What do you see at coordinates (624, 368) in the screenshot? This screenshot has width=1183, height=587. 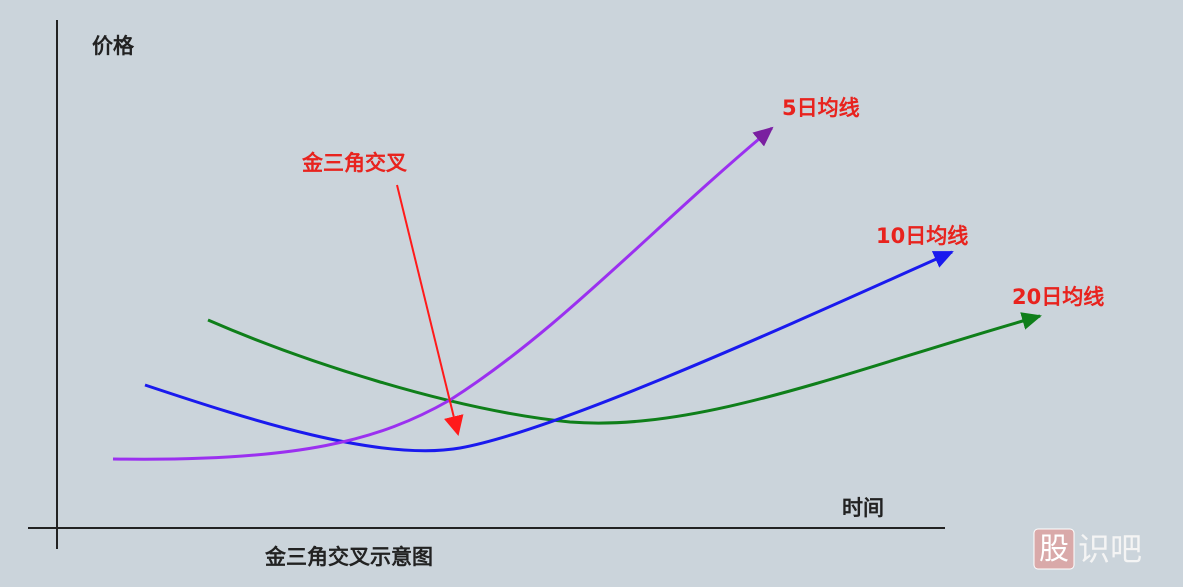 I see `ma20-line` at bounding box center [624, 368].